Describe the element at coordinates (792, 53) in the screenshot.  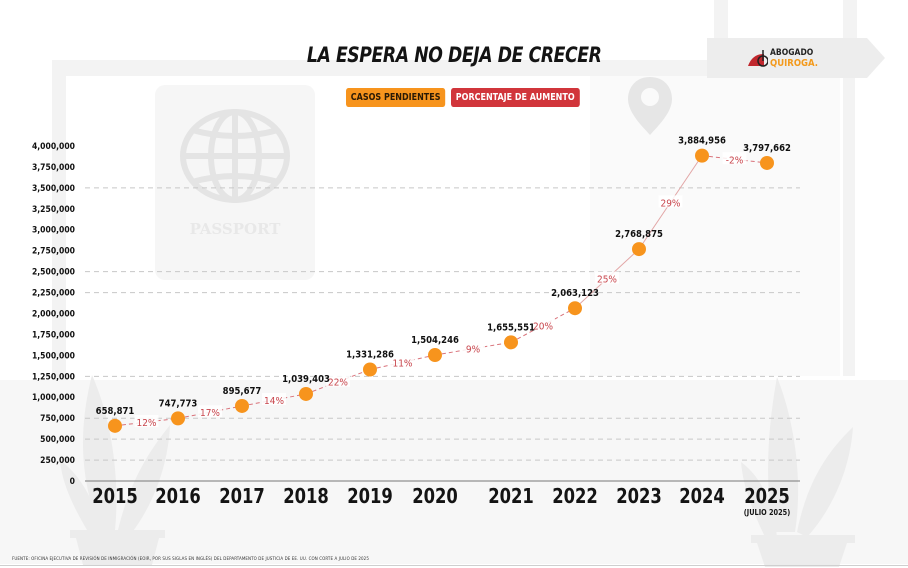
I see `brand-logo-line1: ABOGADO` at that location.